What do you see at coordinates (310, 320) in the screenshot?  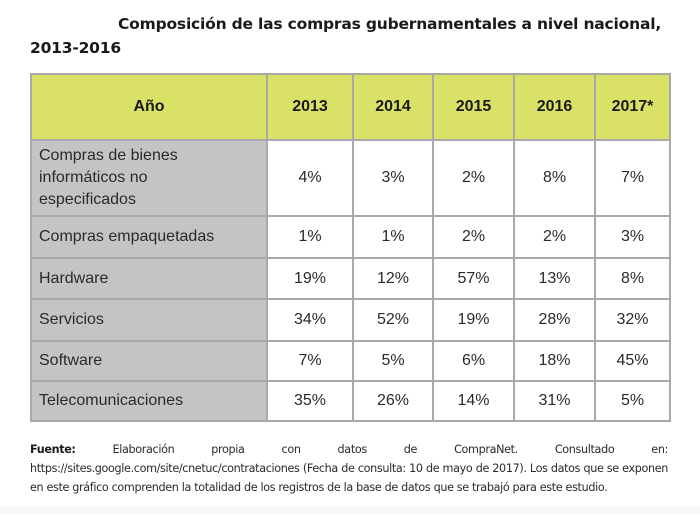 I see `cell-value: 34%` at bounding box center [310, 320].